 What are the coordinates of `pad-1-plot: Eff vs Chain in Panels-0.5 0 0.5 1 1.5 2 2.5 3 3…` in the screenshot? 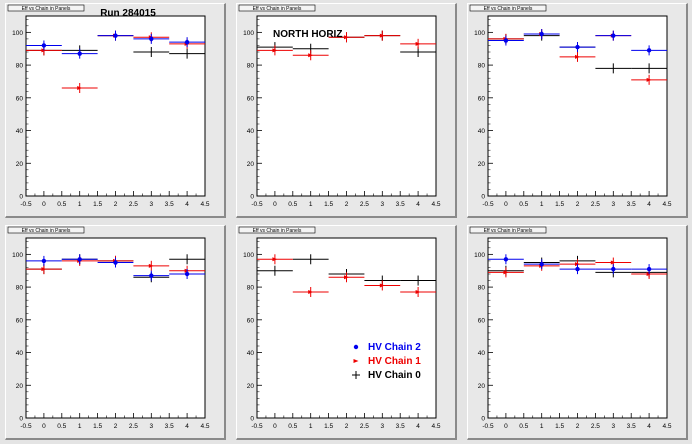 It's located at (108, 106).